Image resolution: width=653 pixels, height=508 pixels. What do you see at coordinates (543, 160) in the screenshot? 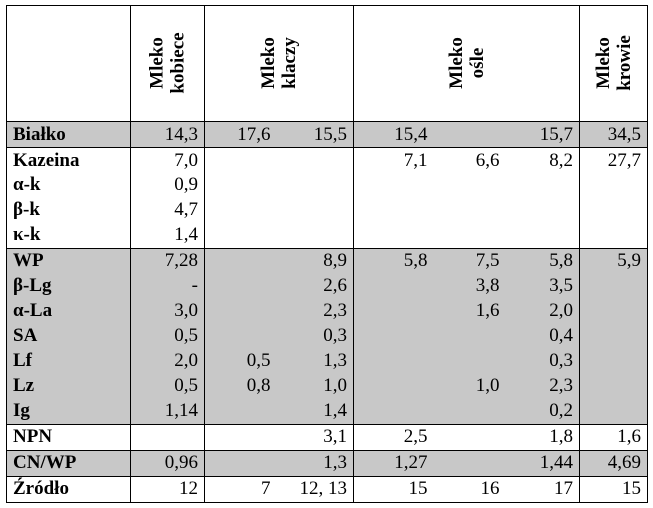
I see `table-cell: 8,2` at bounding box center [543, 160].